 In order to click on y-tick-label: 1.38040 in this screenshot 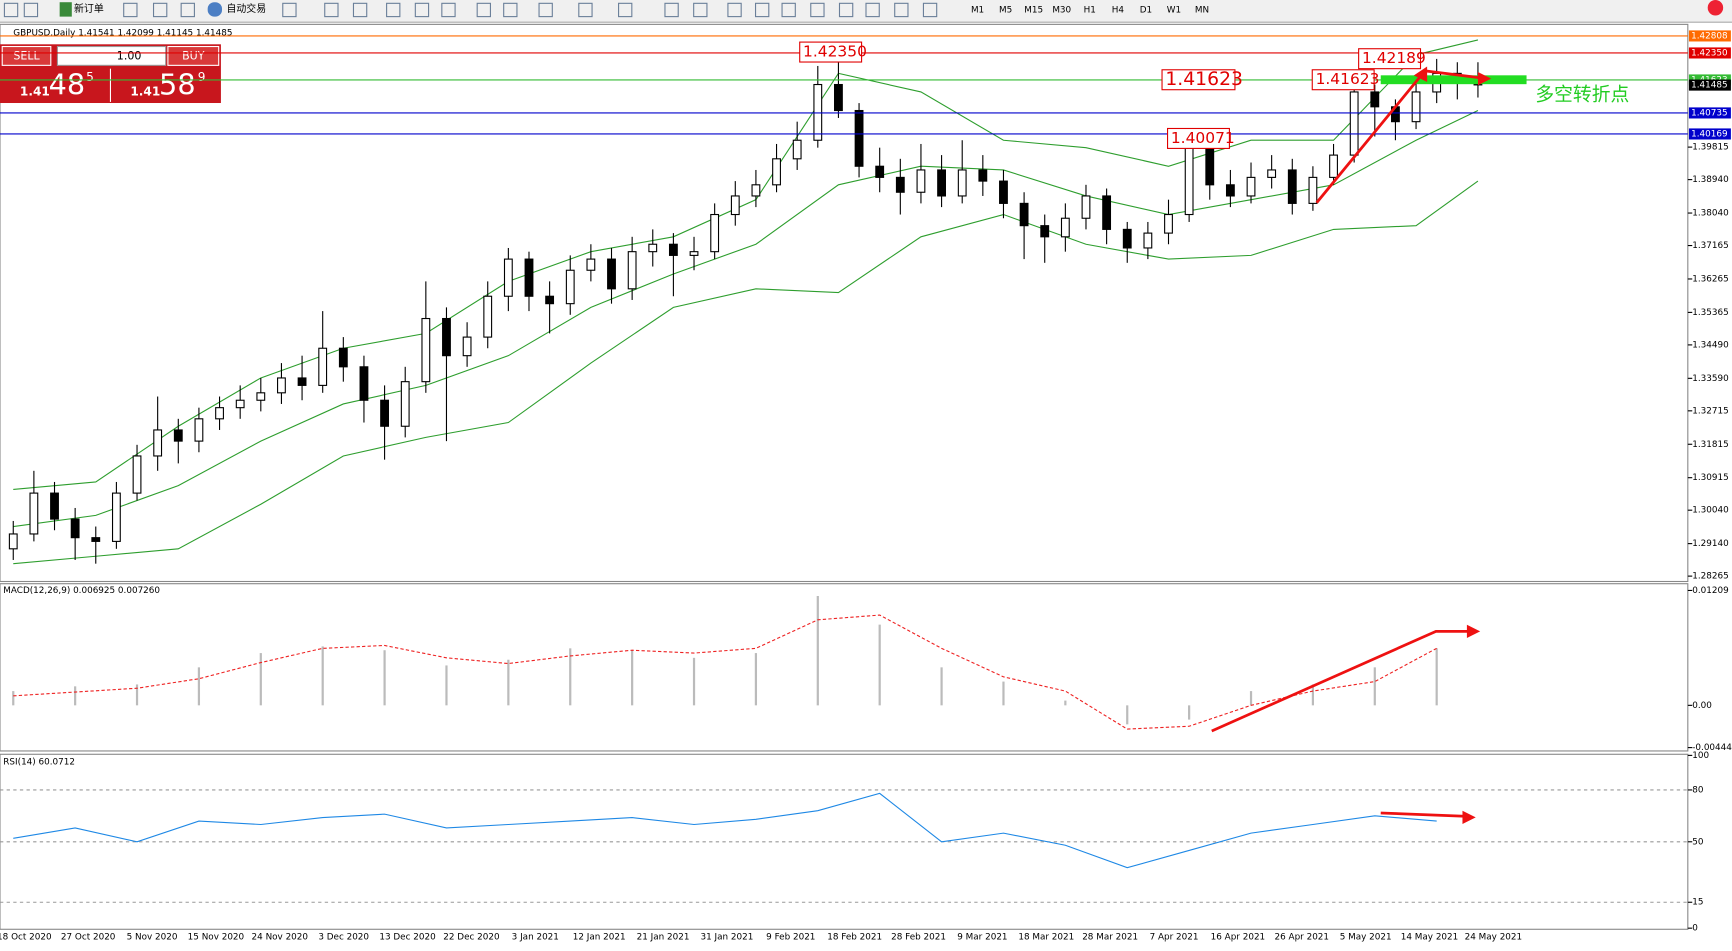, I will do `click(1710, 214)`.